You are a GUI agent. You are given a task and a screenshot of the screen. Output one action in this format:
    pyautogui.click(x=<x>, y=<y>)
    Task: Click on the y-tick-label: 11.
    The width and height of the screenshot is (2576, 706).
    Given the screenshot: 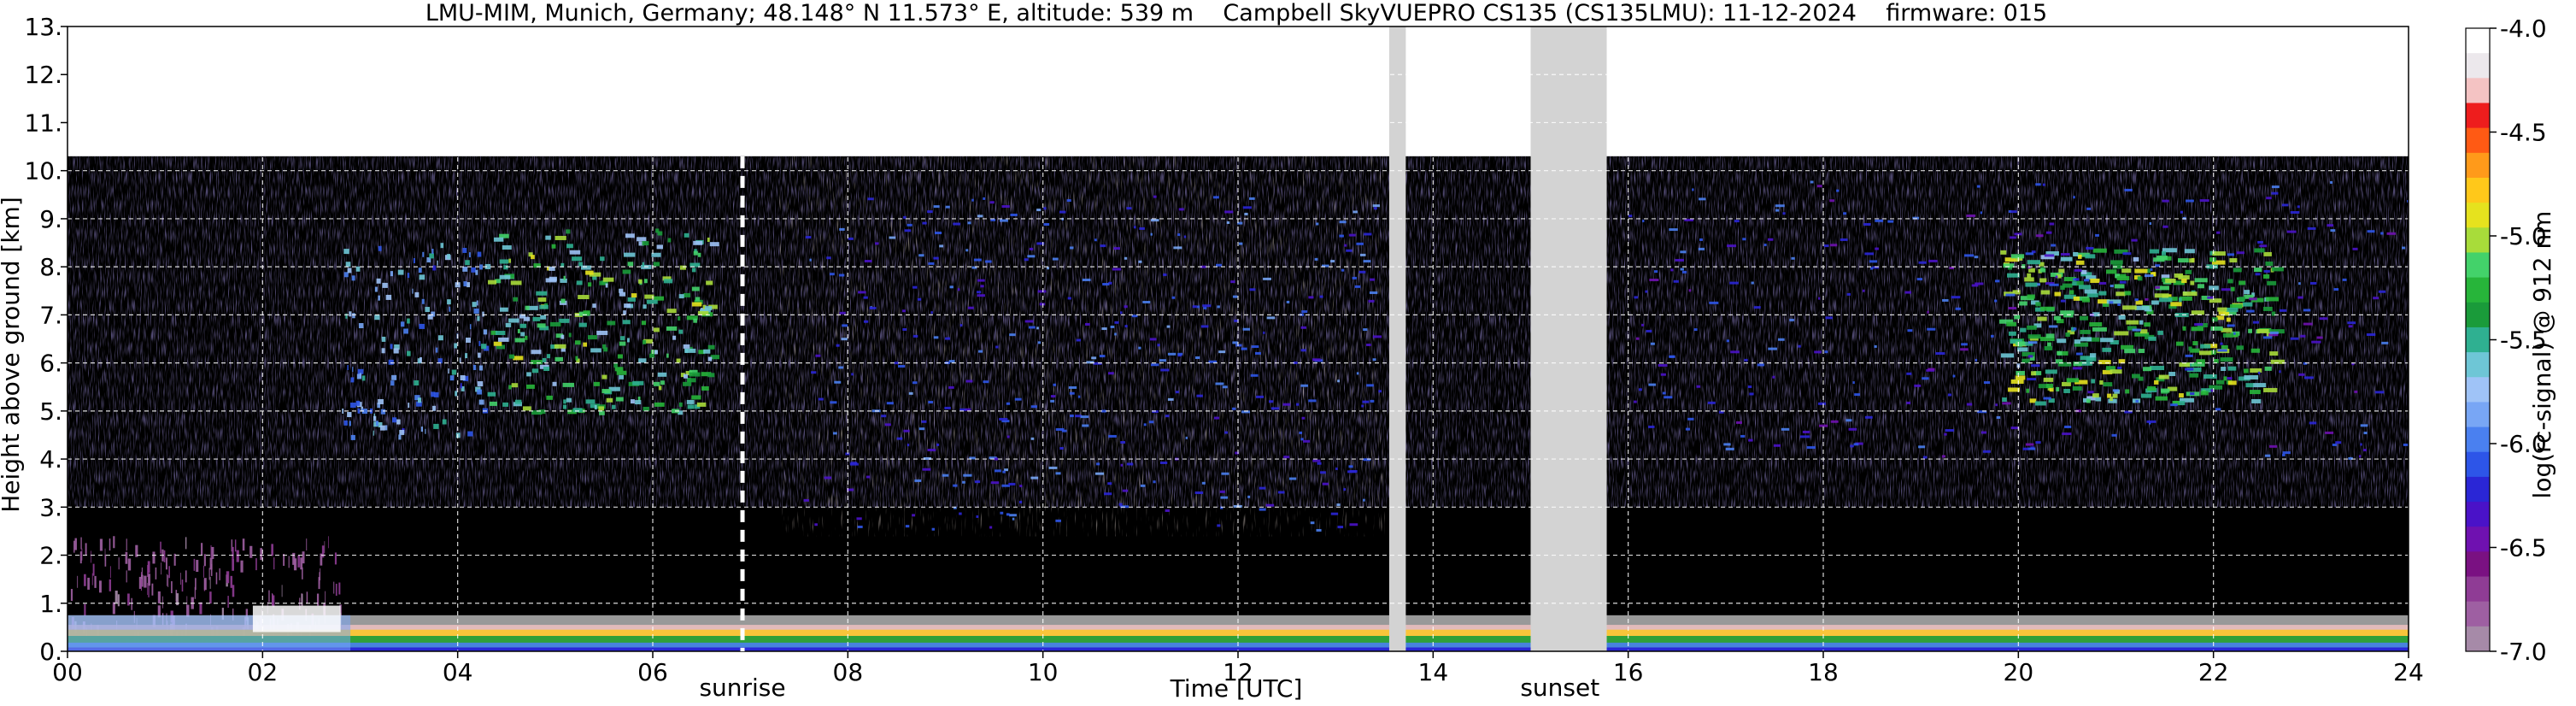 What is the action you would take?
    pyautogui.click(x=43, y=123)
    